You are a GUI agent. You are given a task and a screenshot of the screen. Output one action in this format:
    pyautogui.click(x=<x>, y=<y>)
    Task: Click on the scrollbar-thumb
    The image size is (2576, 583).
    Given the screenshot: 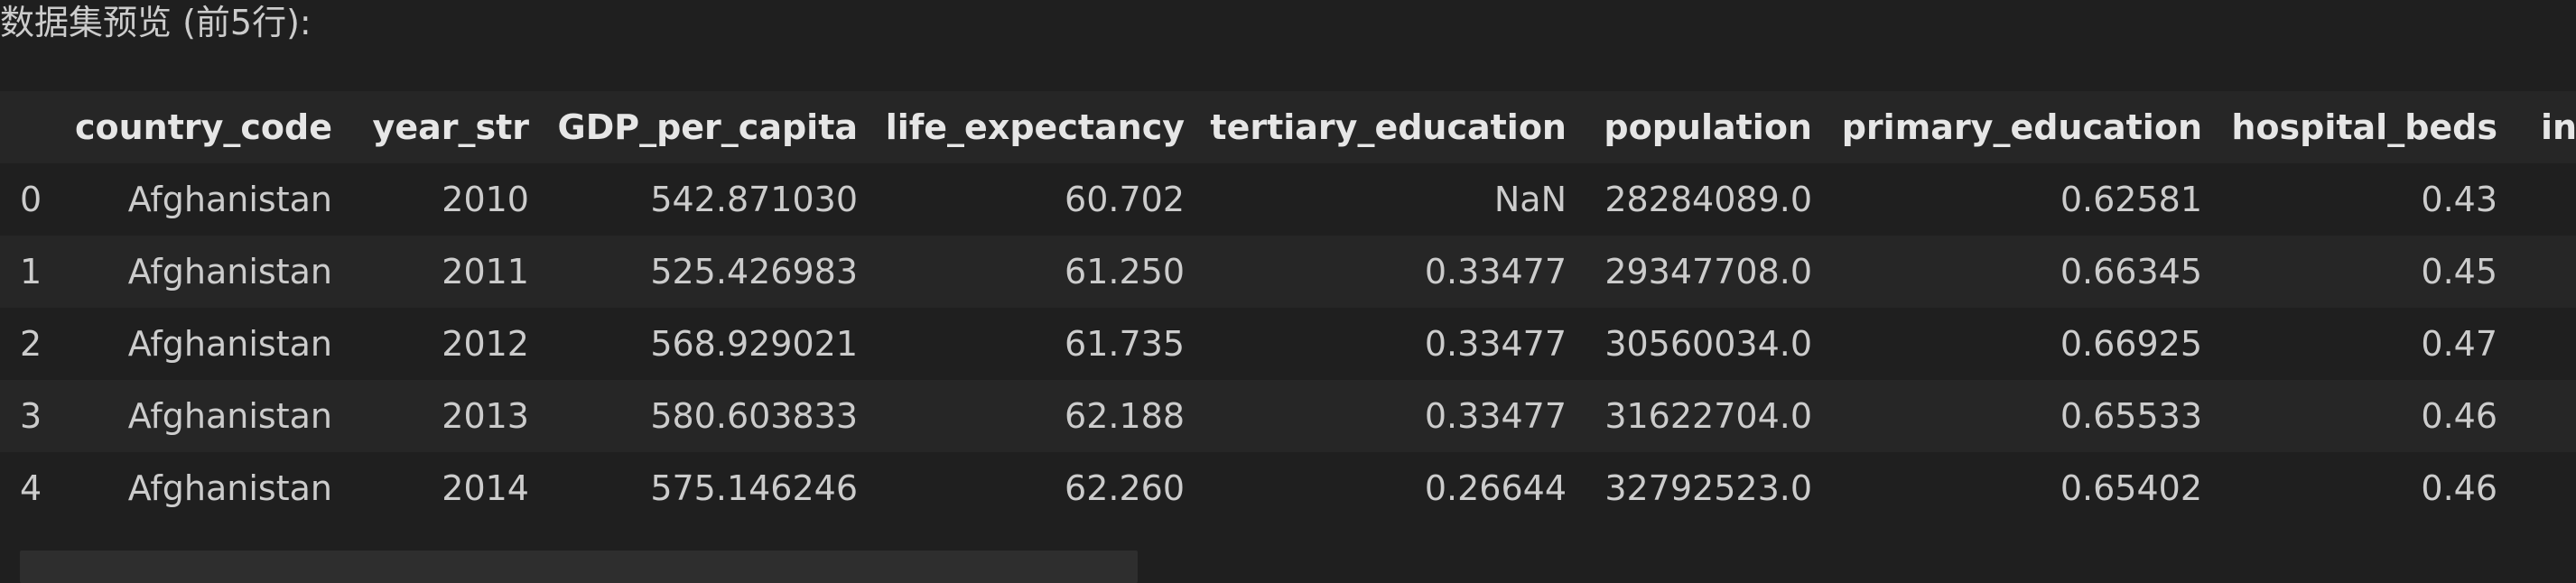 What is the action you would take?
    pyautogui.click(x=579, y=567)
    